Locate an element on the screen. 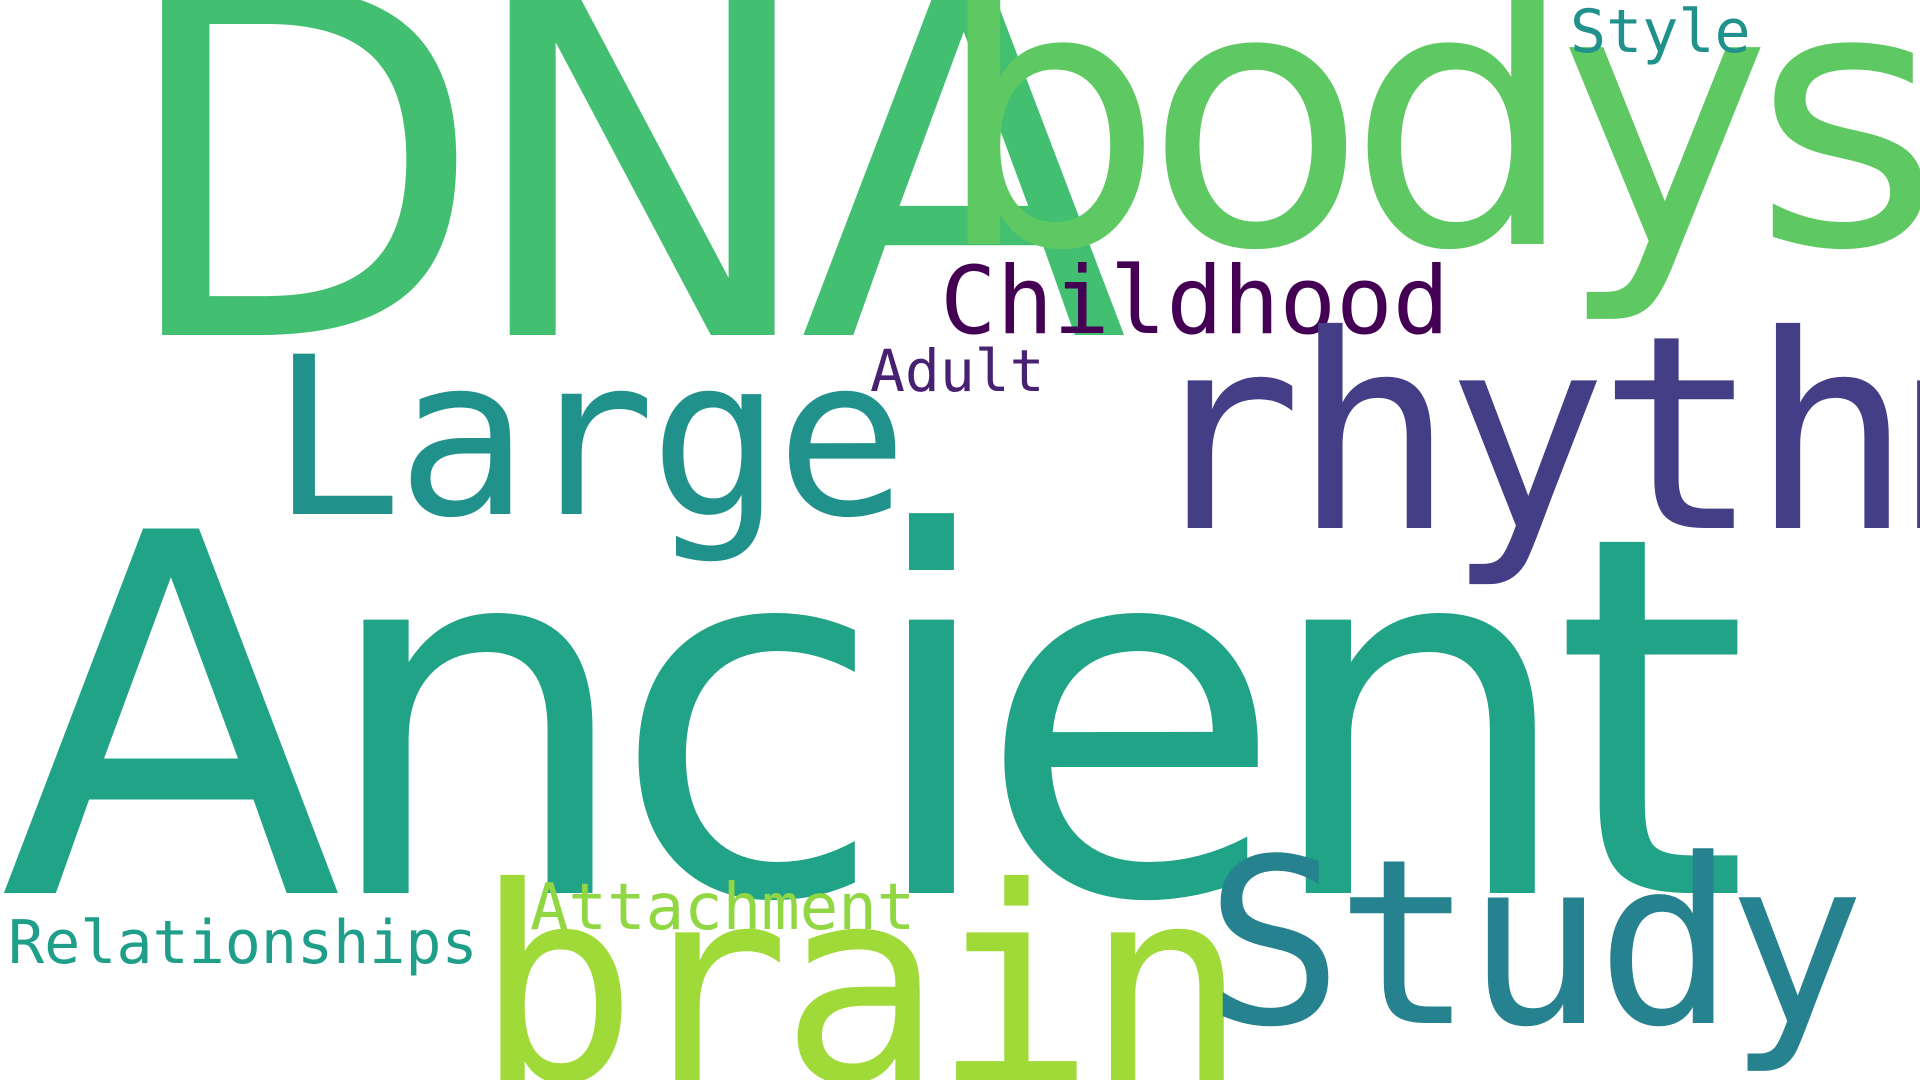 The image size is (1920, 1080). word-relationships: Relationships is located at coordinates (243, 943).